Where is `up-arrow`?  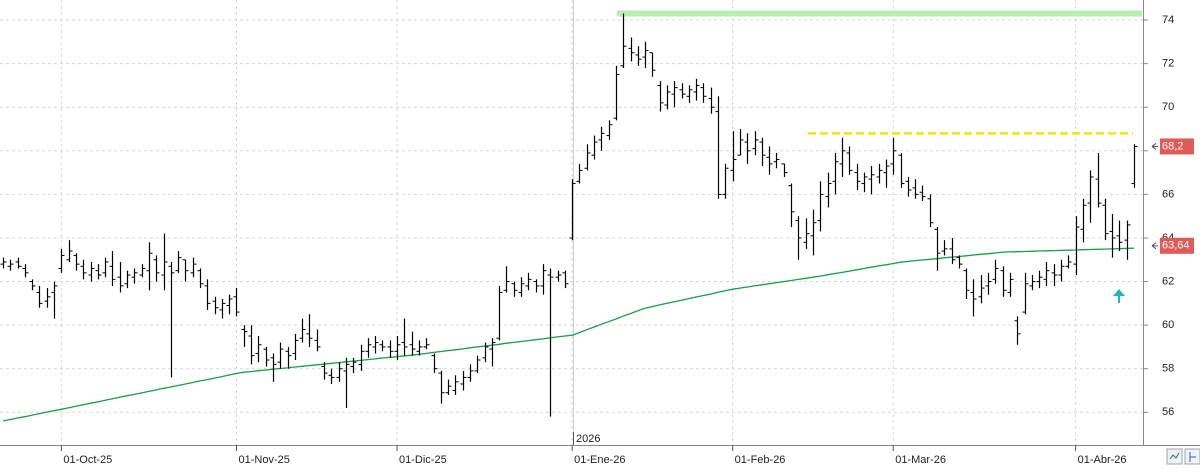 up-arrow is located at coordinates (1119, 296).